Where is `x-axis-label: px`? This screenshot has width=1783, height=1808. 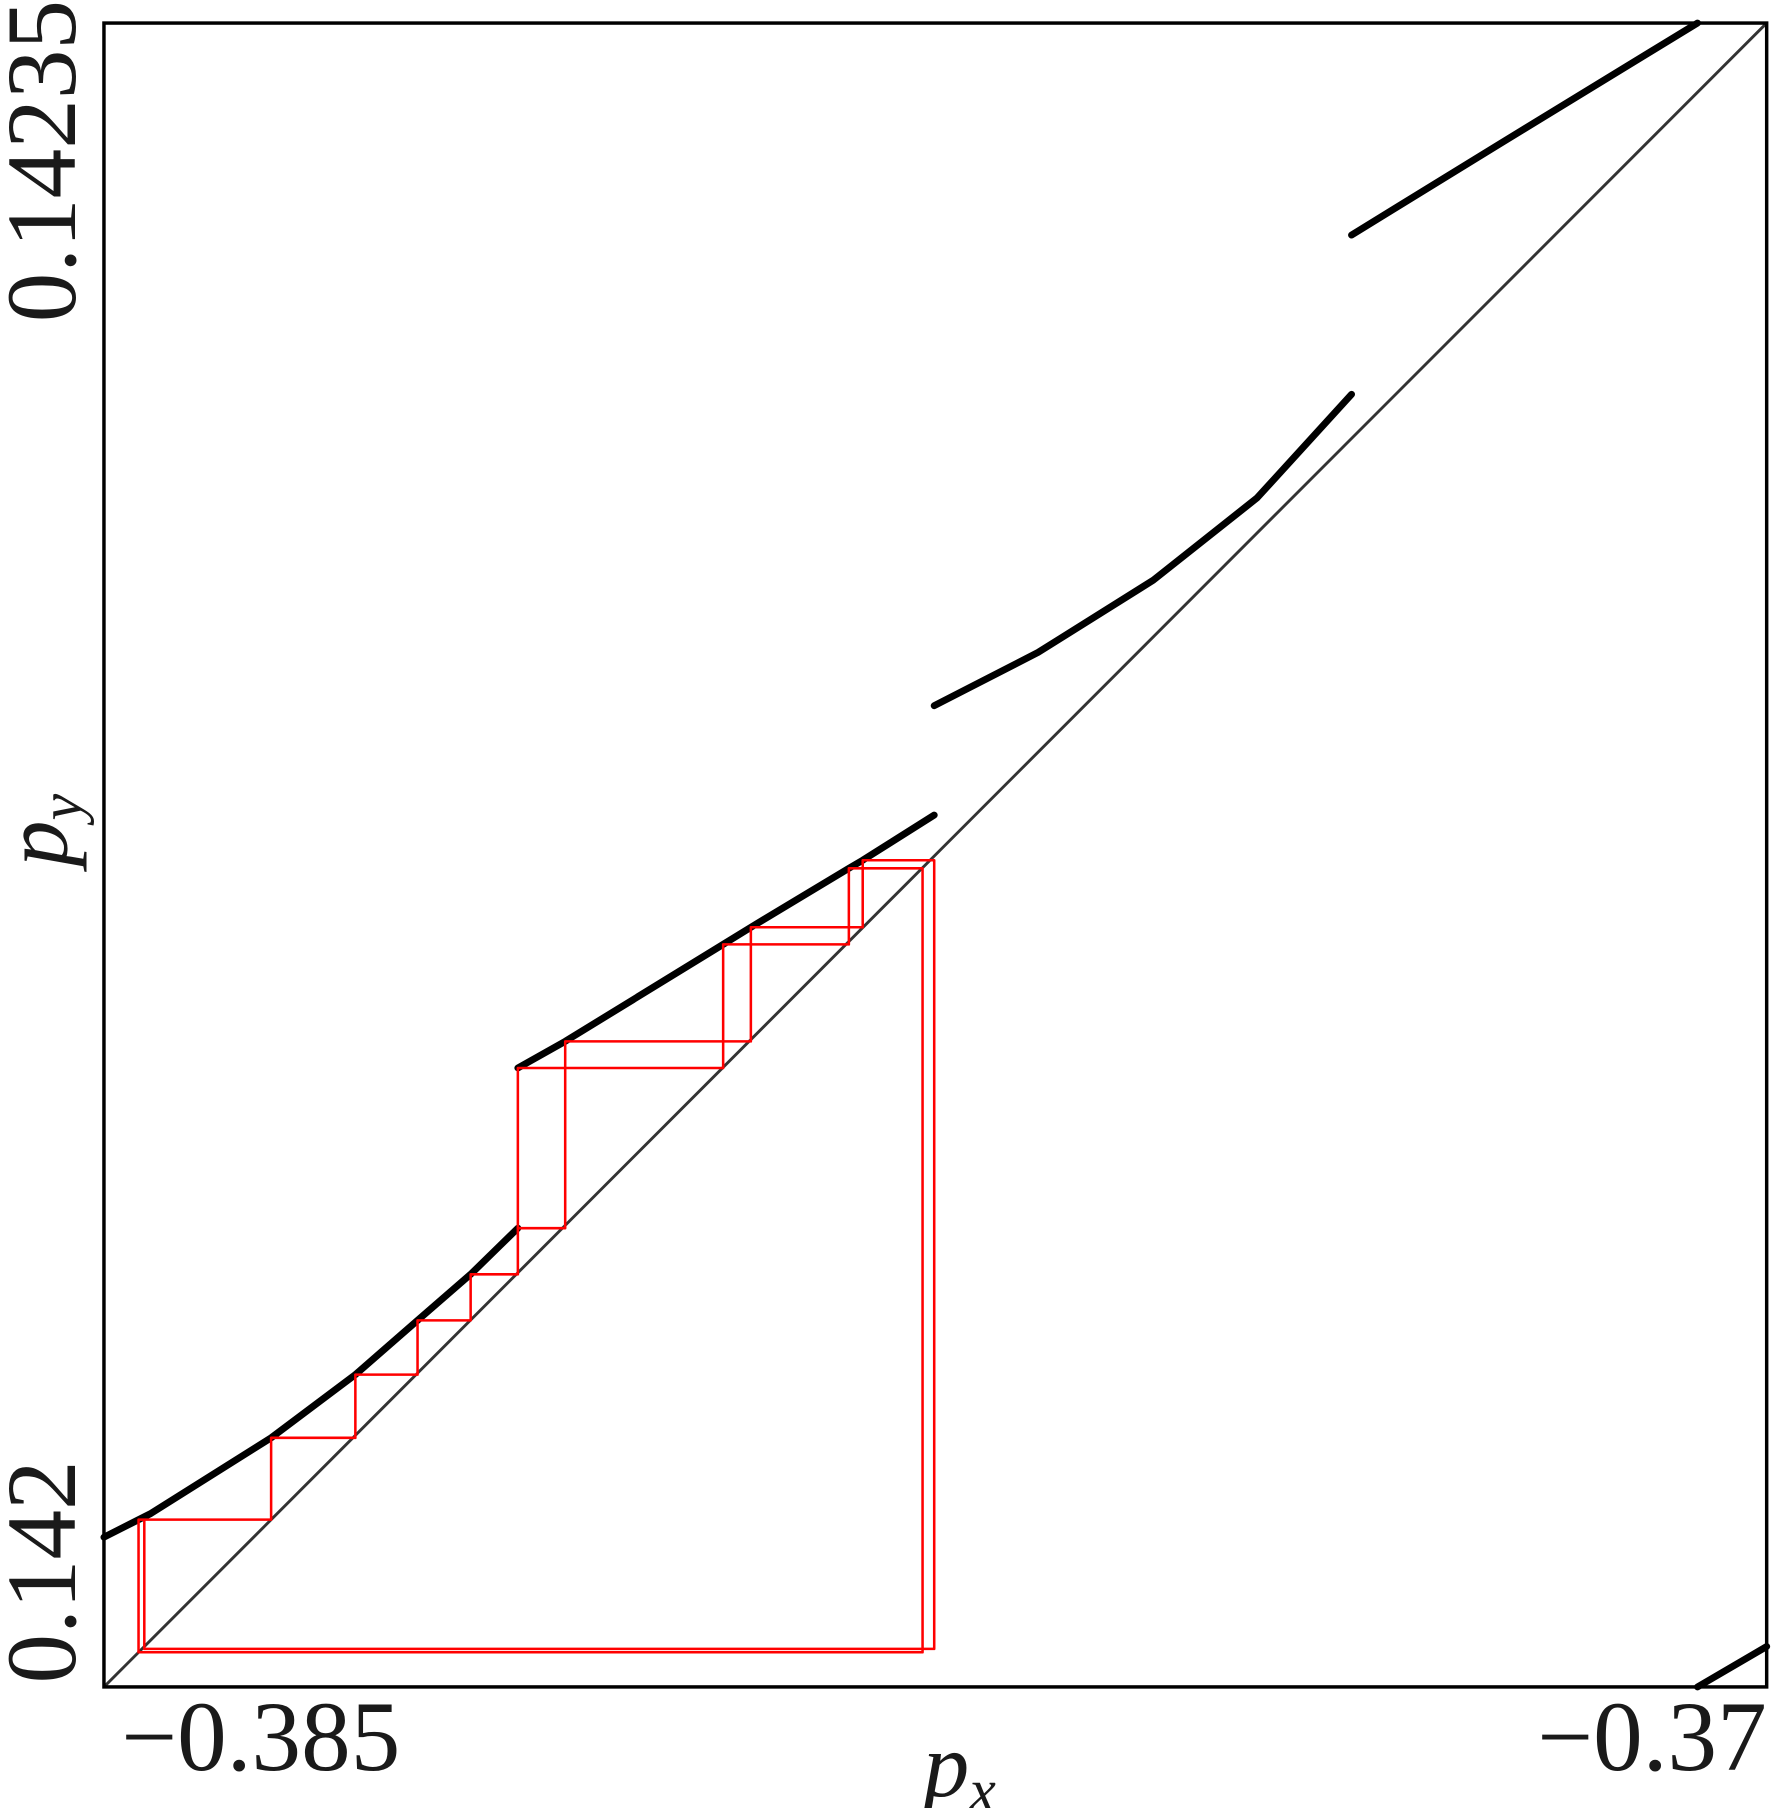
x-axis-label: px is located at coordinates (956, 1761).